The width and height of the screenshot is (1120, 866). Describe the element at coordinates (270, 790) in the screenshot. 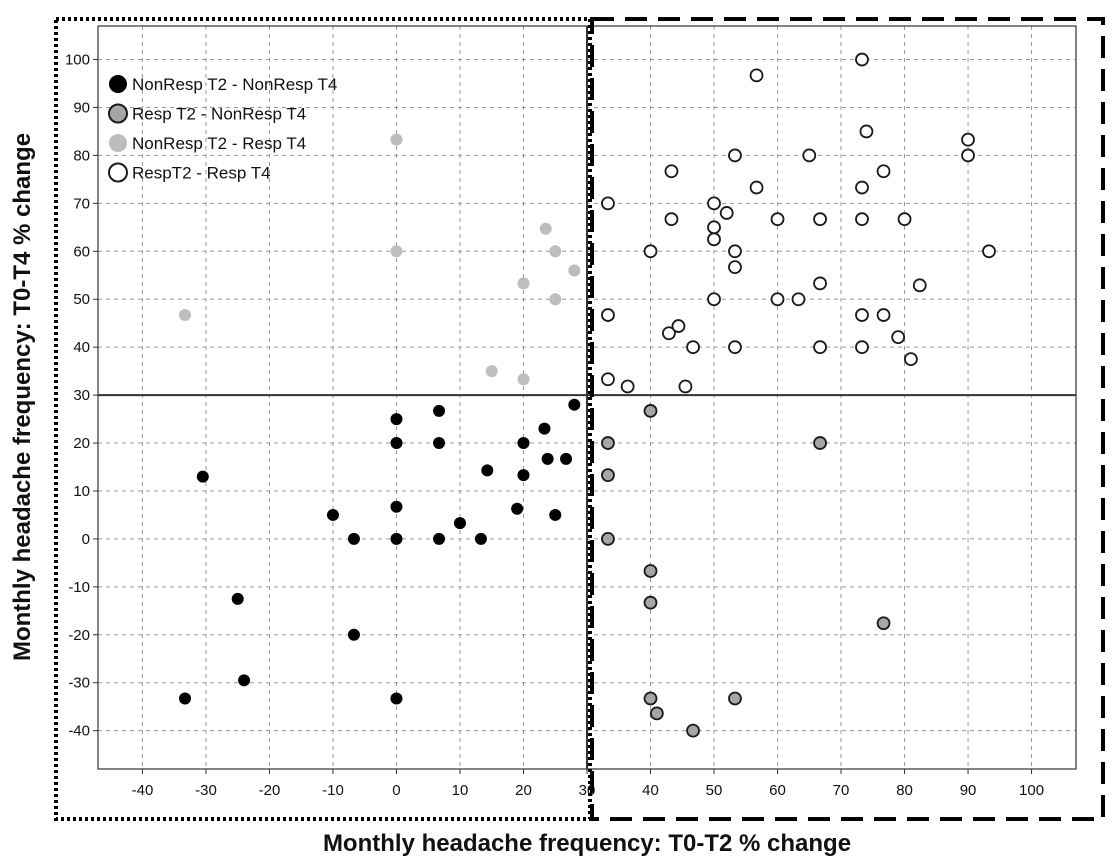

I see `x-tick-label: -20` at that location.